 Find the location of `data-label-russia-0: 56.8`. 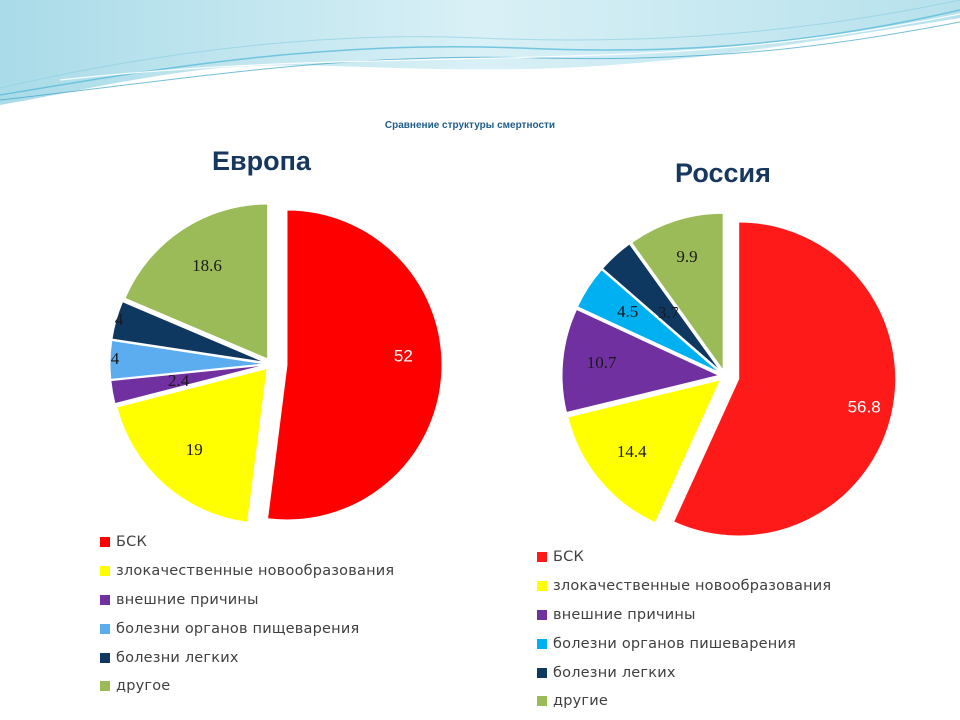

data-label-russia-0: 56.8 is located at coordinates (864, 406).